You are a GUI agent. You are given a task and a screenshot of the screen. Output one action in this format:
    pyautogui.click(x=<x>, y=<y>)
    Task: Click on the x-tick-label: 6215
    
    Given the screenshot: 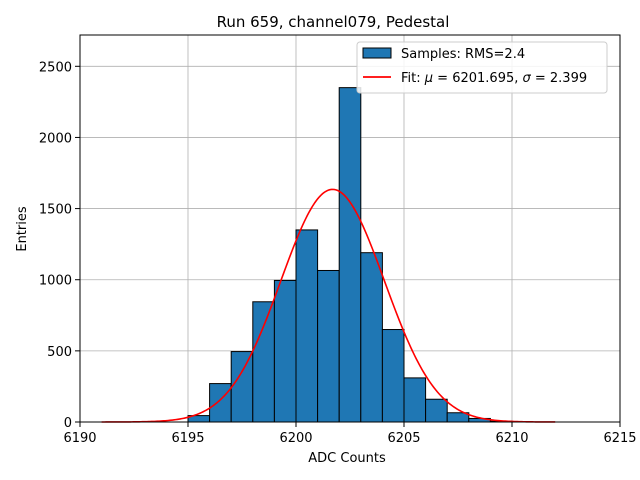 What is the action you would take?
    pyautogui.click(x=619, y=438)
    